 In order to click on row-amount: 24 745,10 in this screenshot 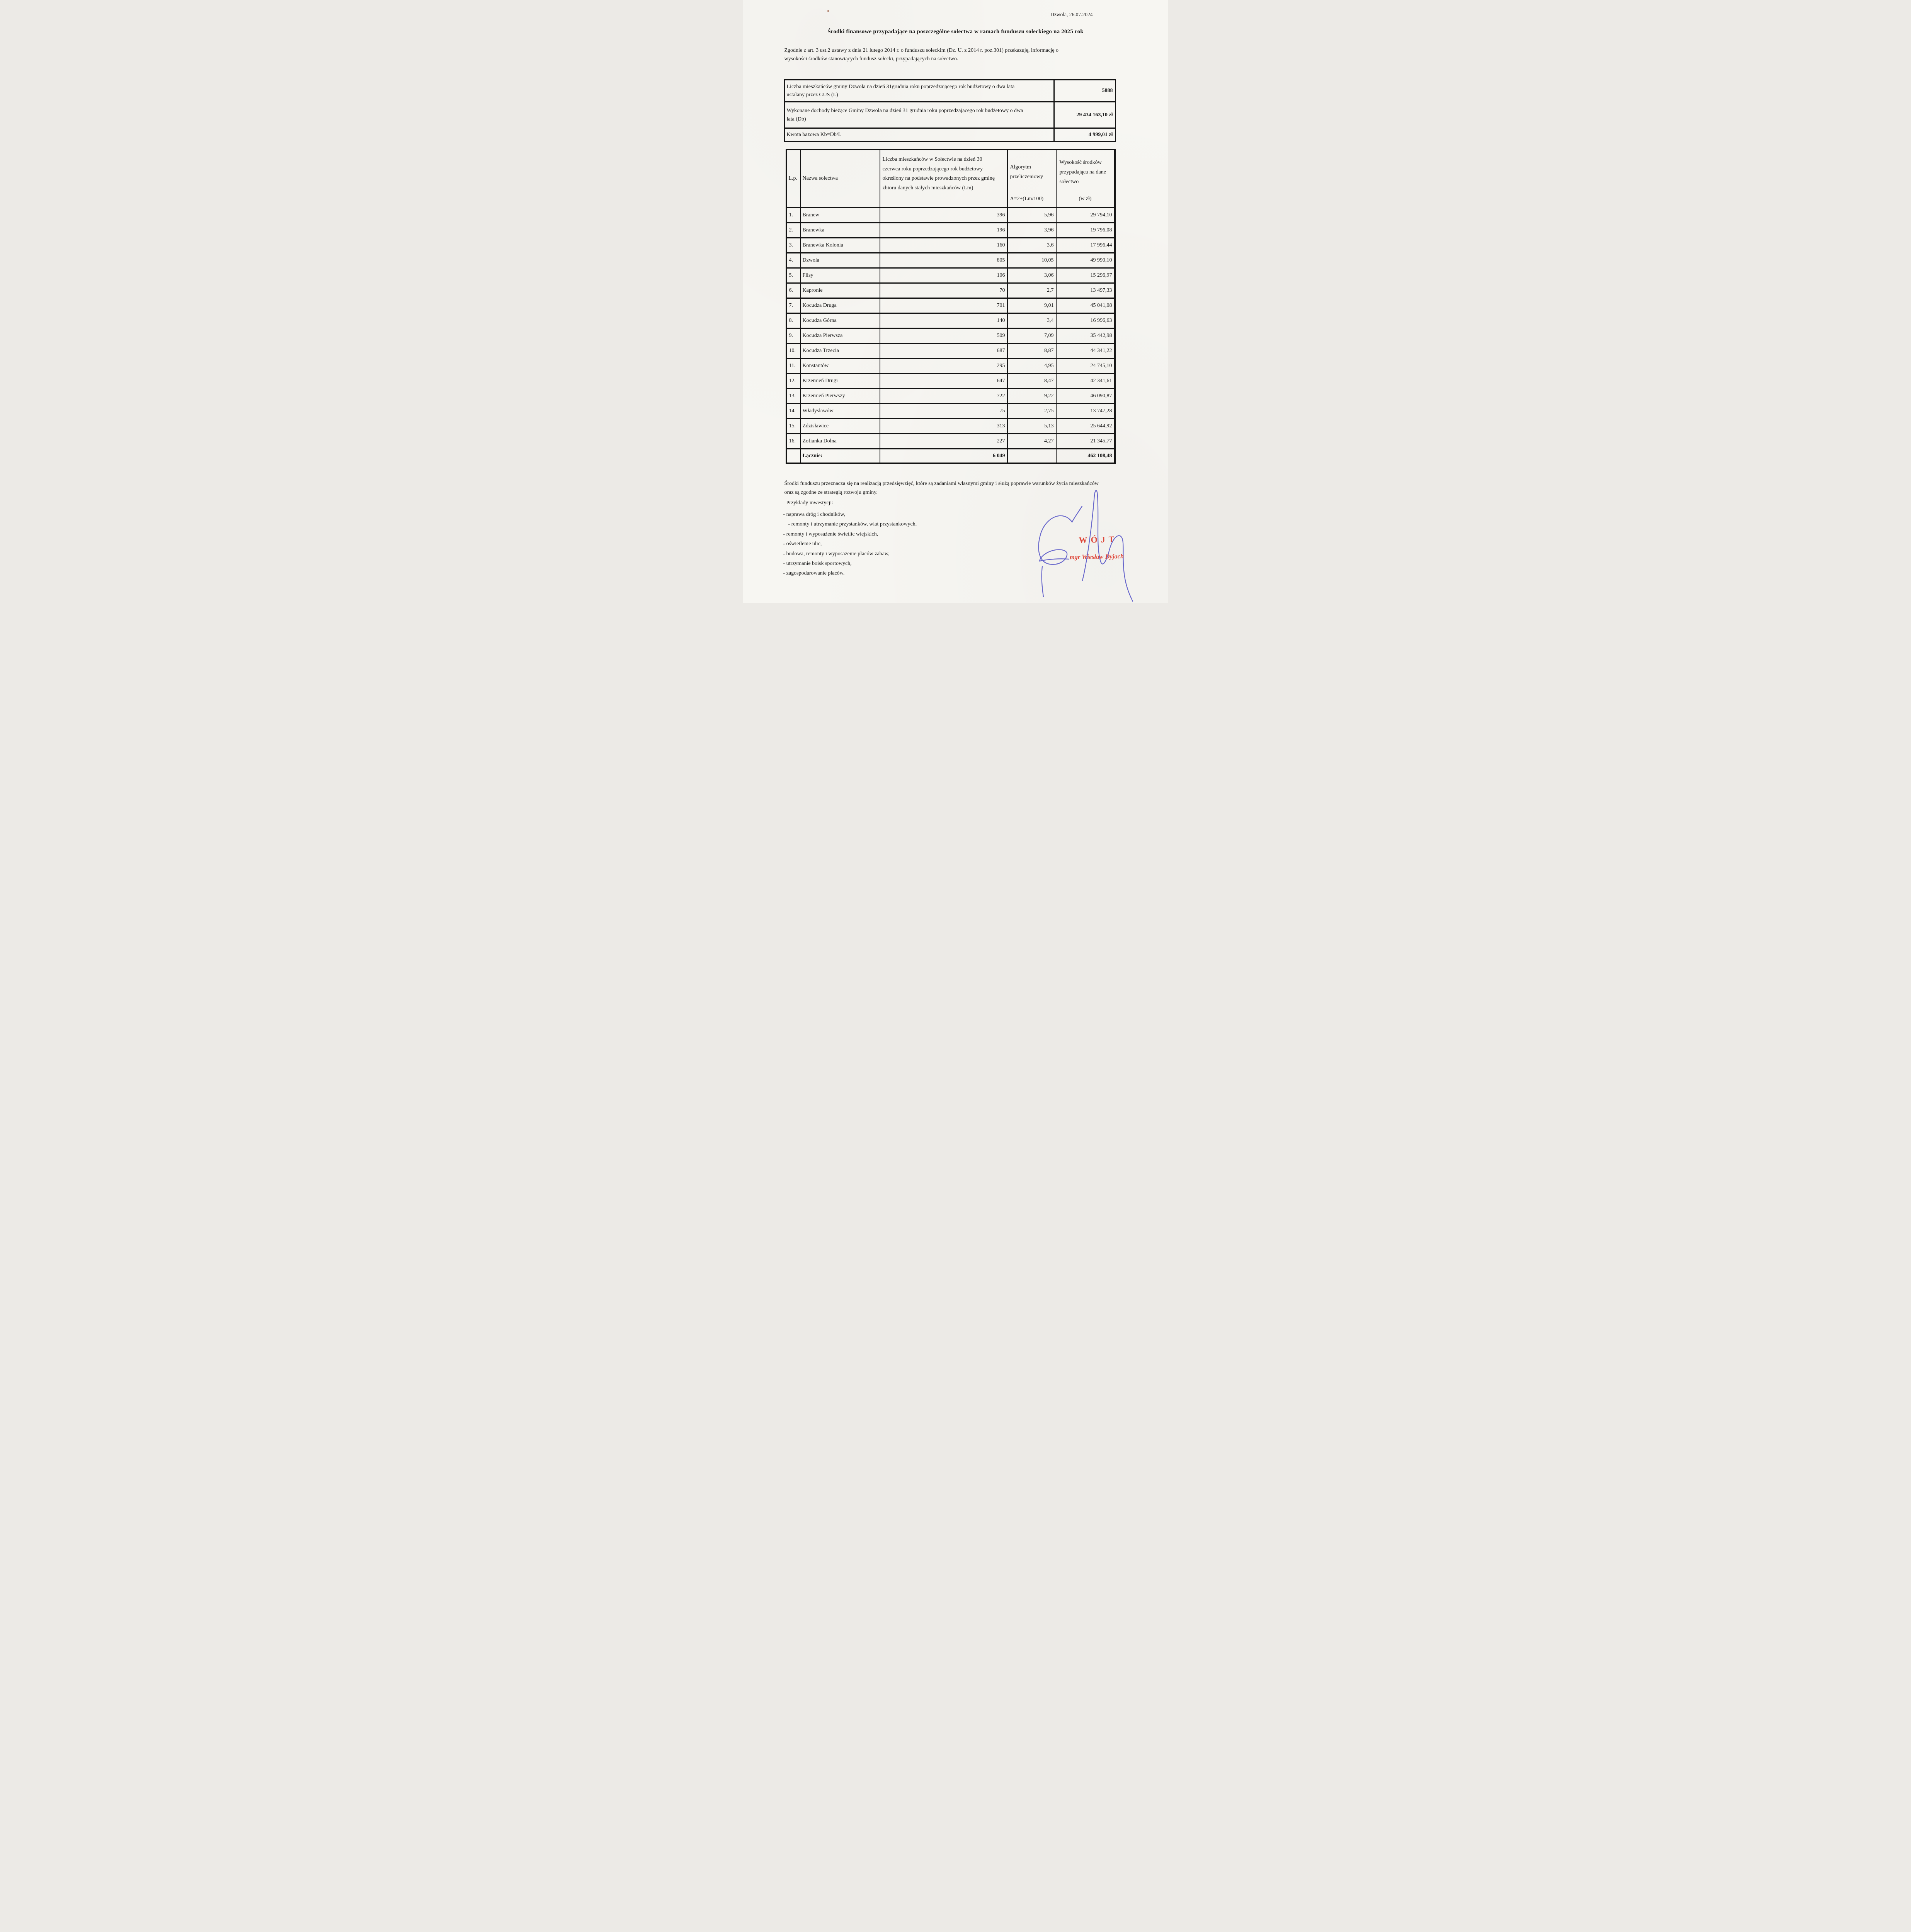, I will do `click(1085, 365)`.